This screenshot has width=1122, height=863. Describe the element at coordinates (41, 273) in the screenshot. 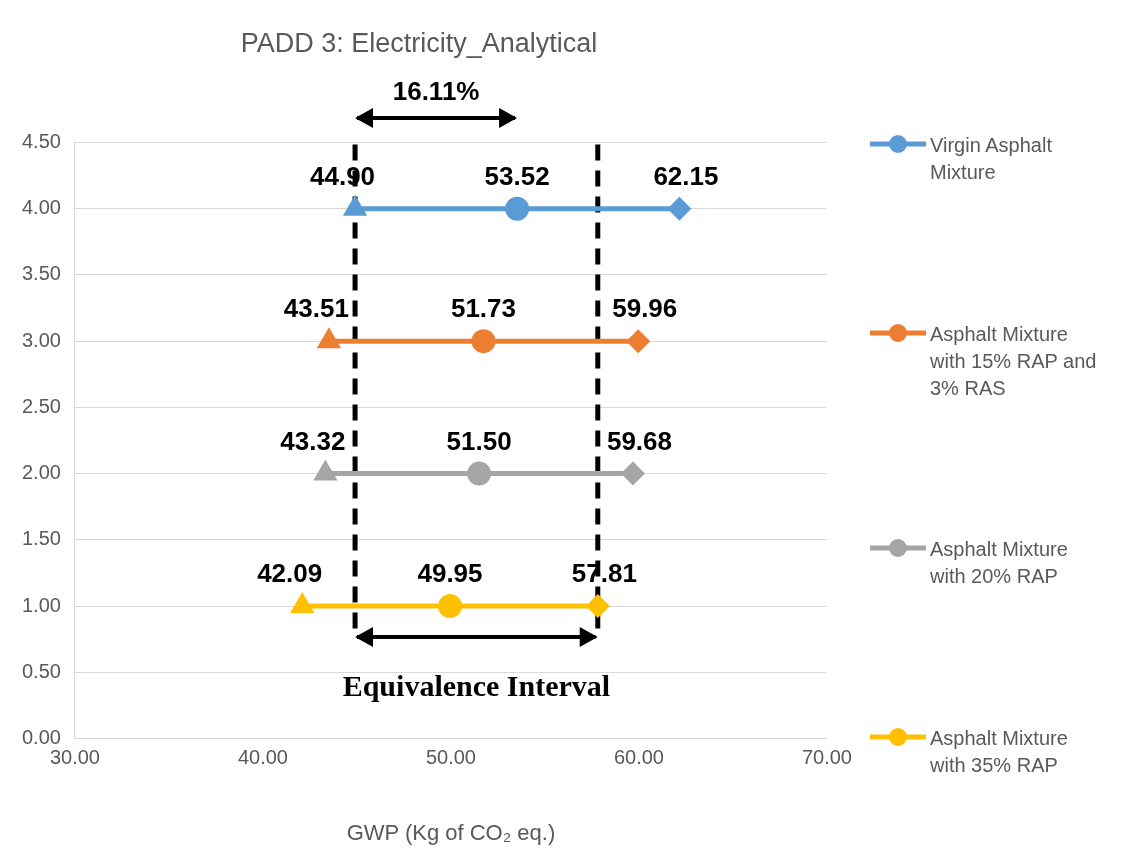

I see `y-tick-label: 3.50` at that location.